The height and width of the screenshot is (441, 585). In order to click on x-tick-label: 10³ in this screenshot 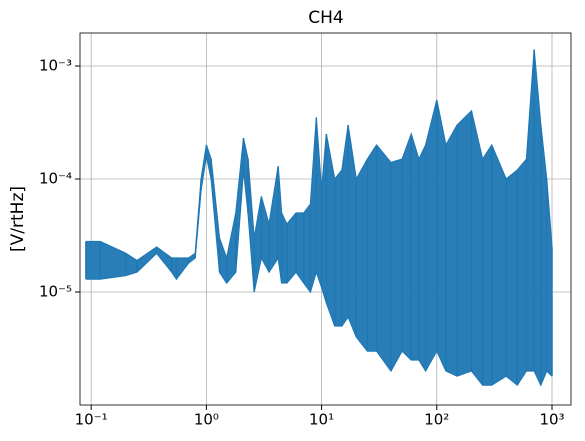, I will do `click(551, 420)`.